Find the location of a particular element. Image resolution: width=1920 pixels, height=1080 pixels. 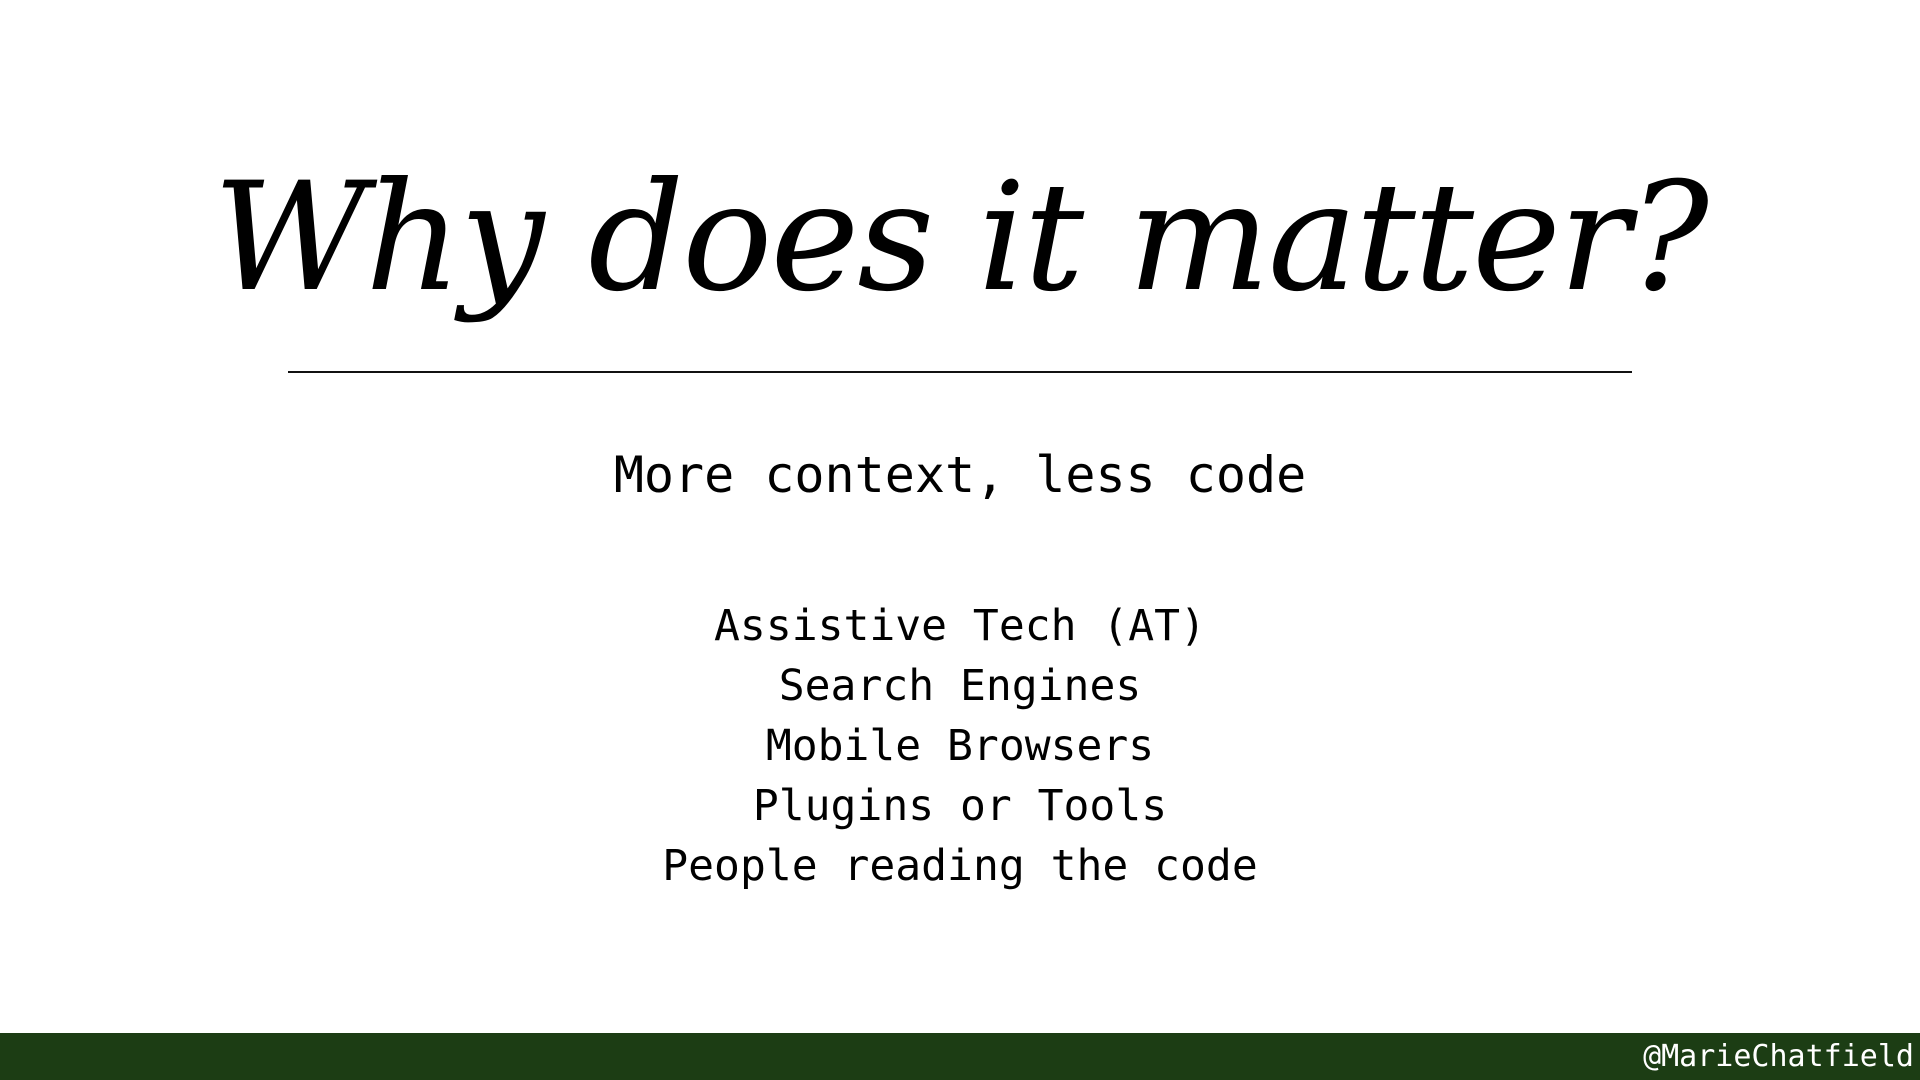

slide-subtitle: More context, less code is located at coordinates (960, 475).